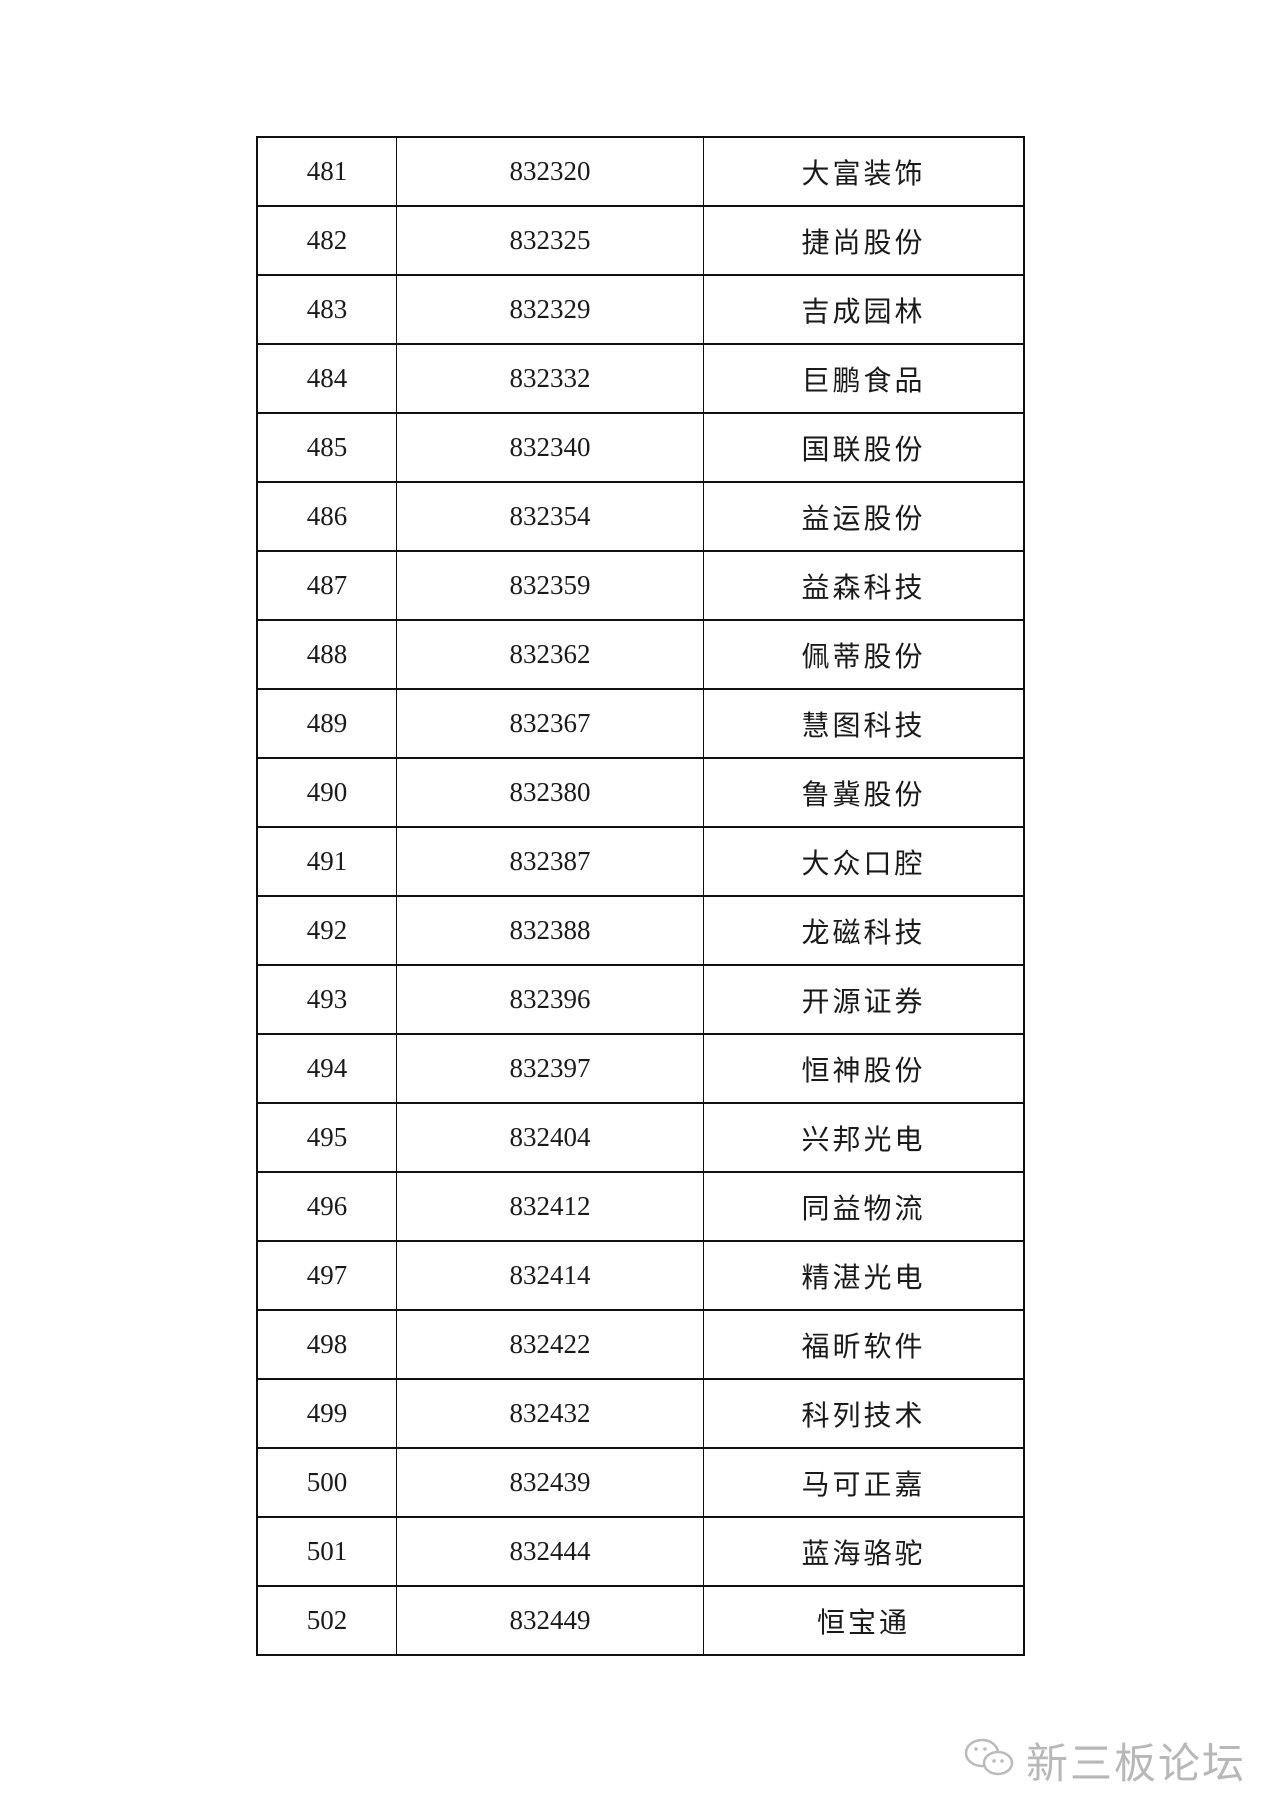 The image size is (1280, 1810). What do you see at coordinates (326, 1620) in the screenshot?
I see `row-number: 502` at bounding box center [326, 1620].